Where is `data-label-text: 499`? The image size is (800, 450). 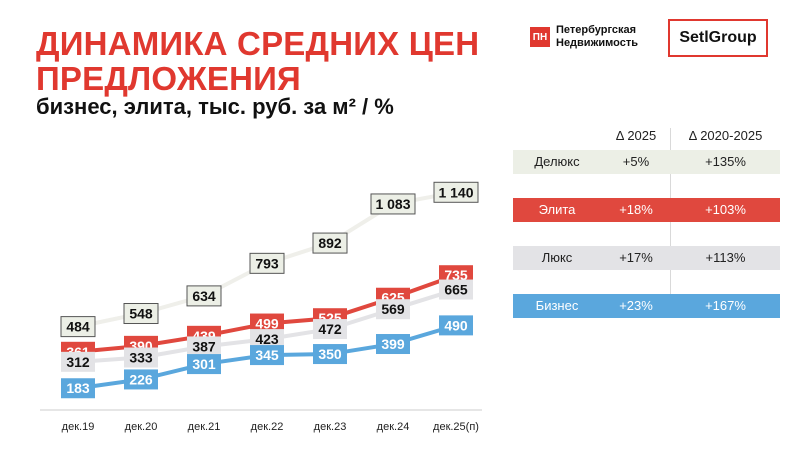
data-label-text: 499 is located at coordinates (267, 324).